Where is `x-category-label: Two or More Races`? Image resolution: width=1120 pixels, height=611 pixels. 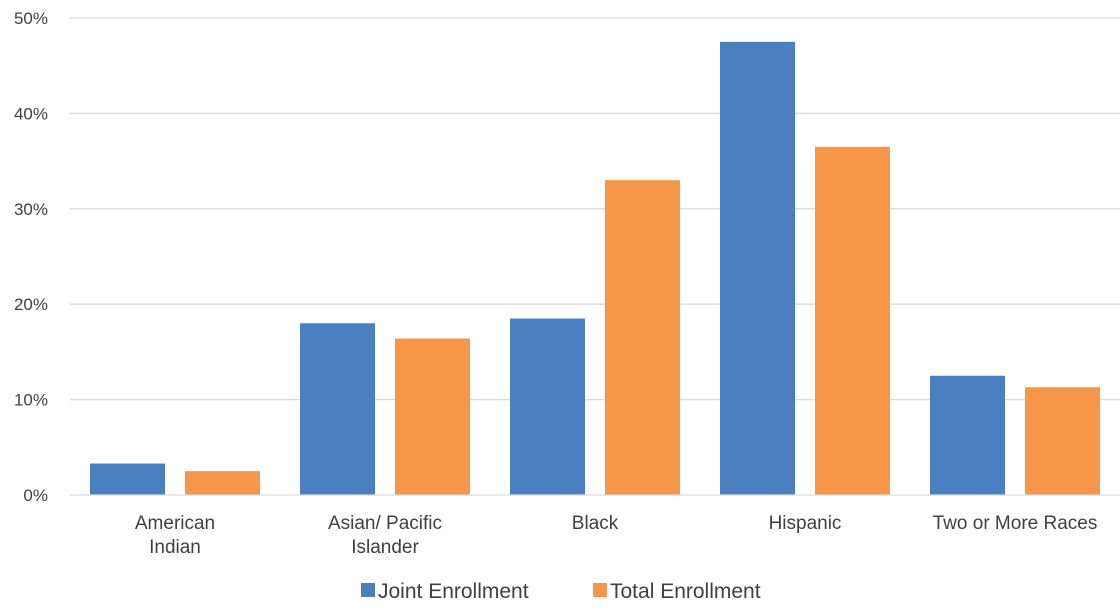
x-category-label: Two or More Races is located at coordinates (1015, 523).